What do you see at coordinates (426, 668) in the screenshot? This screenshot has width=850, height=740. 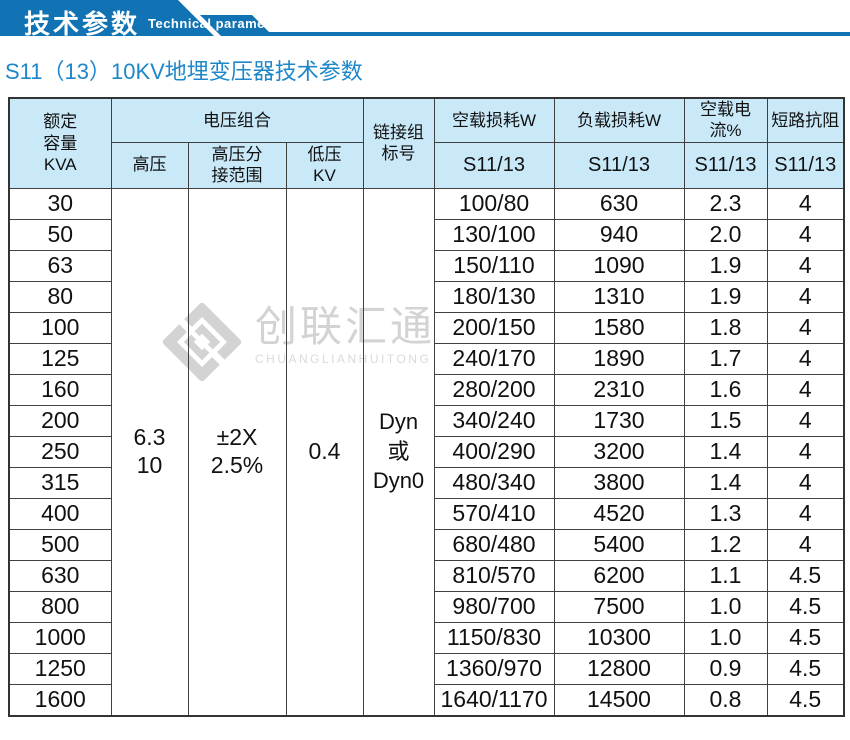 I see `table-row: 1250 1360/970 12800 0.9 4.5` at bounding box center [426, 668].